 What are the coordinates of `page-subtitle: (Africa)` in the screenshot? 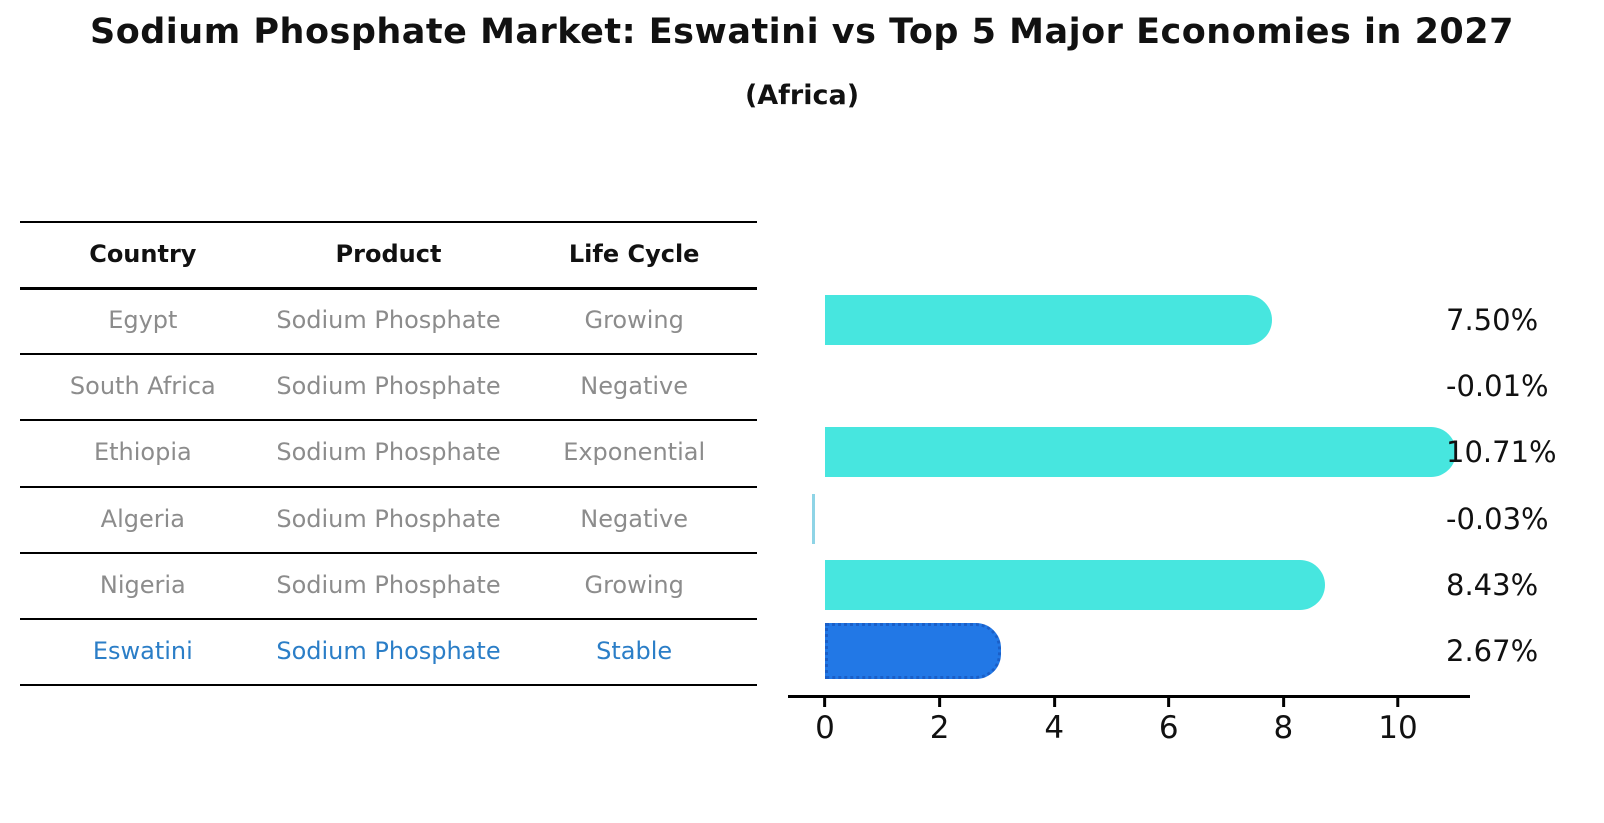 It's located at (802, 95).